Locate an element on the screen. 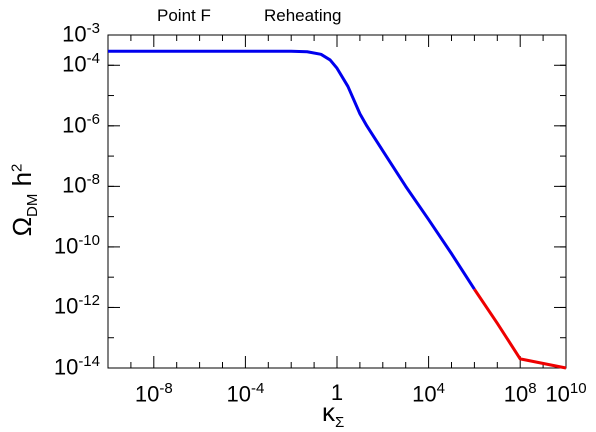 Image resolution: width=596 pixels, height=432 pixels. y-tick-label-exponent: -8 is located at coordinates (93, 180).